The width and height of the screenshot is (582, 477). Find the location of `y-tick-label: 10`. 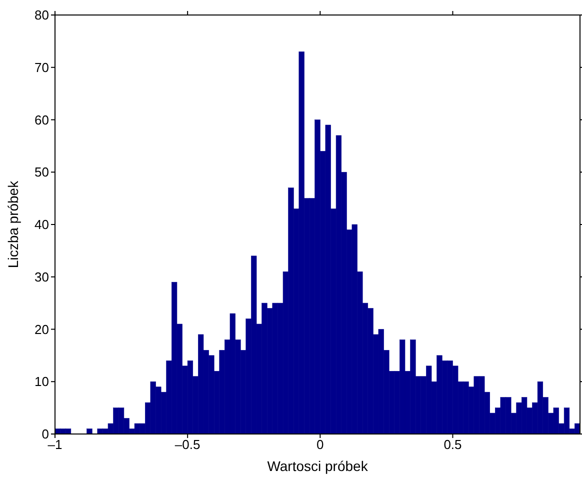

y-tick-label: 10 is located at coordinates (41, 382).